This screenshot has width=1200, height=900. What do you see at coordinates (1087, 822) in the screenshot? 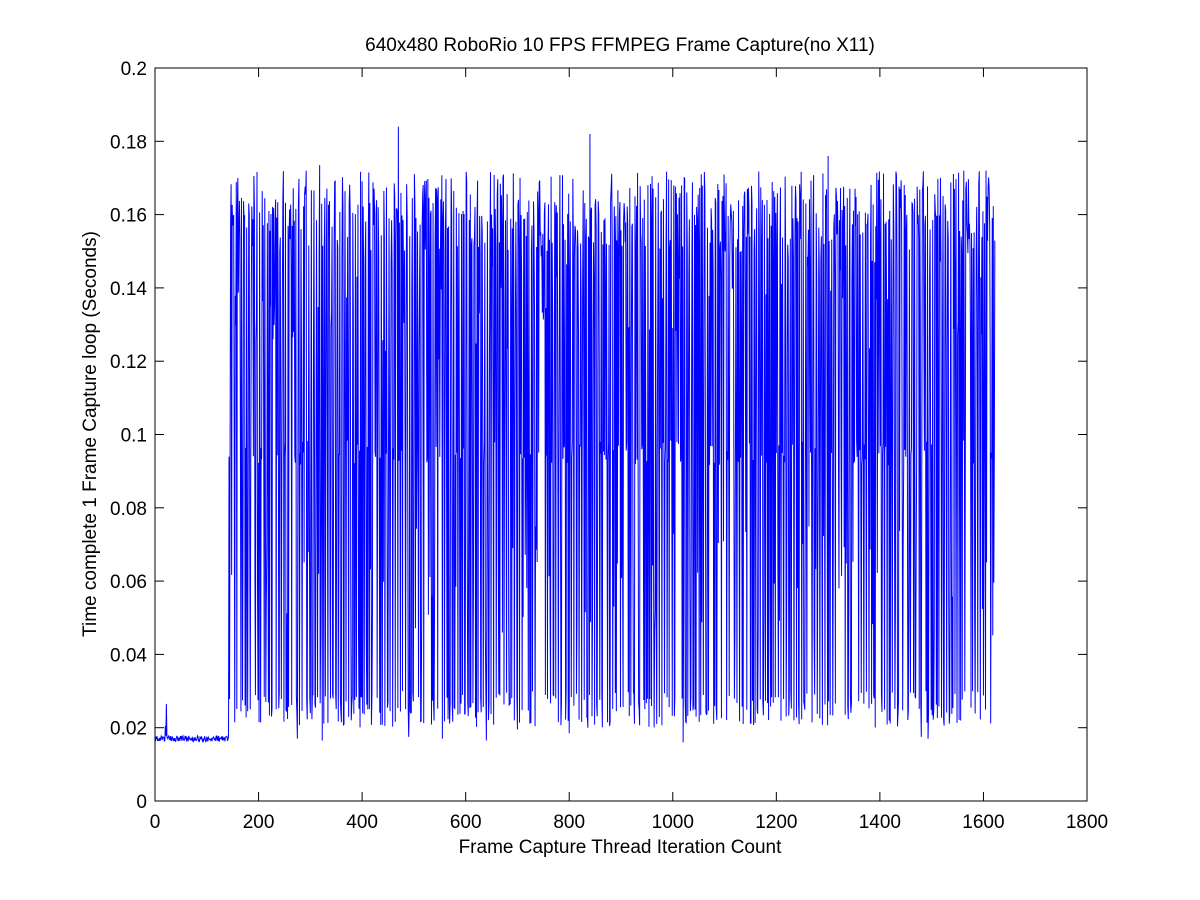
I see `x-tick-label: 1800` at bounding box center [1087, 822].